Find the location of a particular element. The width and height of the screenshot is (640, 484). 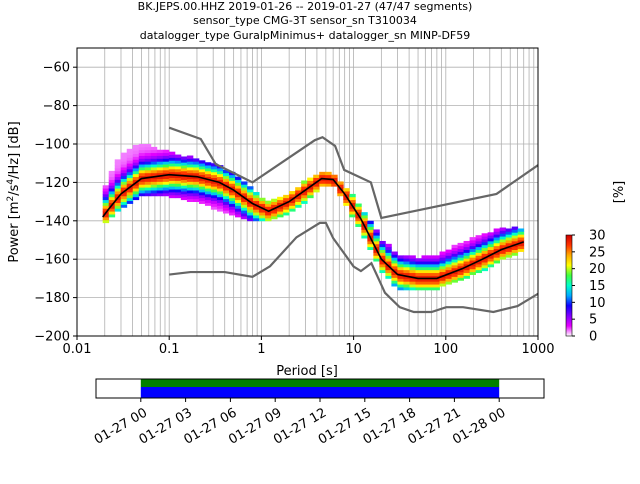

mode-curve-group is located at coordinates (313, 226).